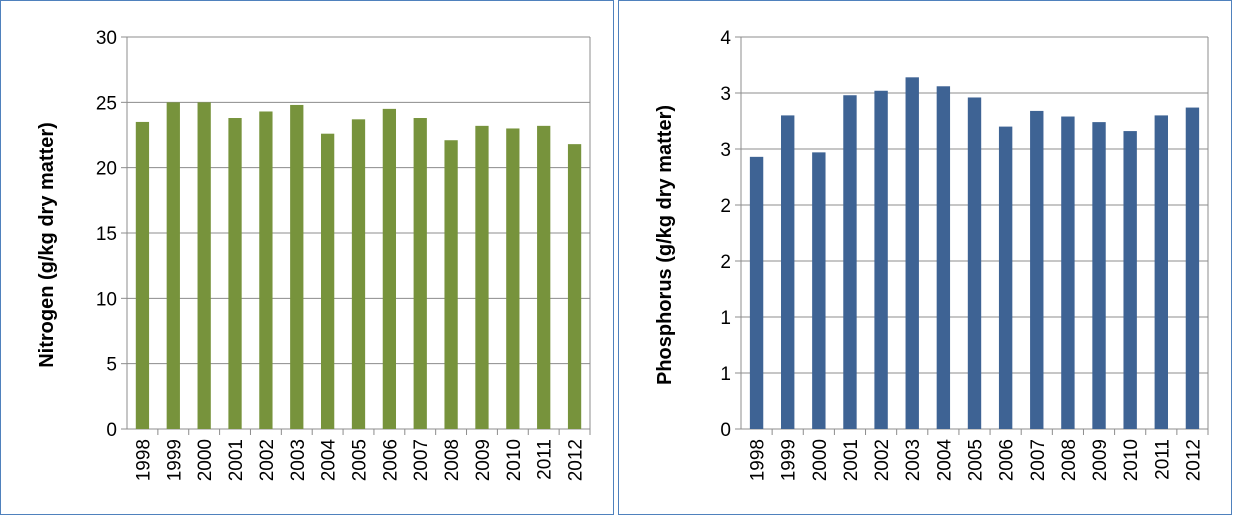  Describe the element at coordinates (47, 245) in the screenshot. I see `y-axis-label: Nitrogen (g/kg dry matter)` at that location.